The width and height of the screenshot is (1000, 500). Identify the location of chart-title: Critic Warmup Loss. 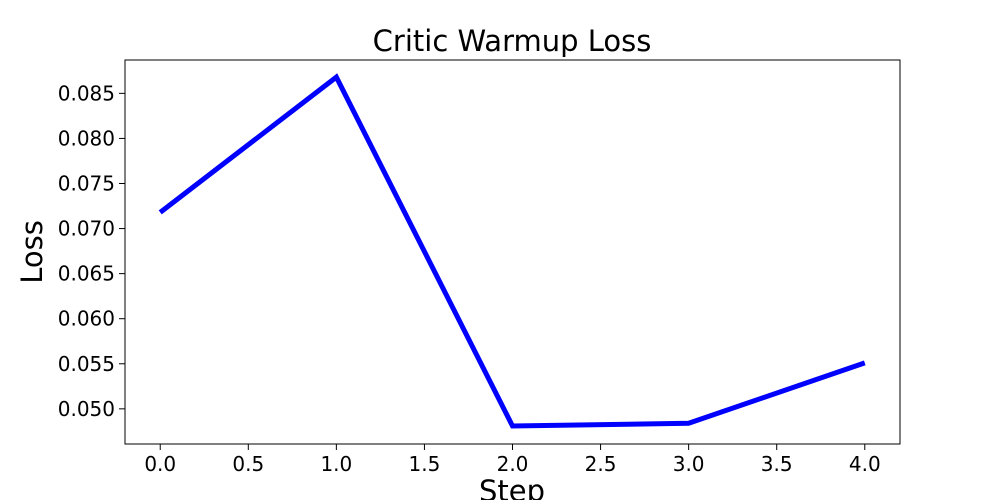
(512, 41).